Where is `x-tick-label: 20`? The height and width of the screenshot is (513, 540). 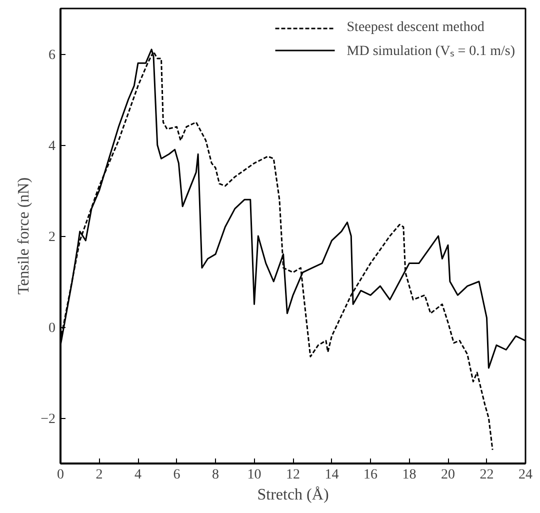
x-tick-label: 20 is located at coordinates (448, 475).